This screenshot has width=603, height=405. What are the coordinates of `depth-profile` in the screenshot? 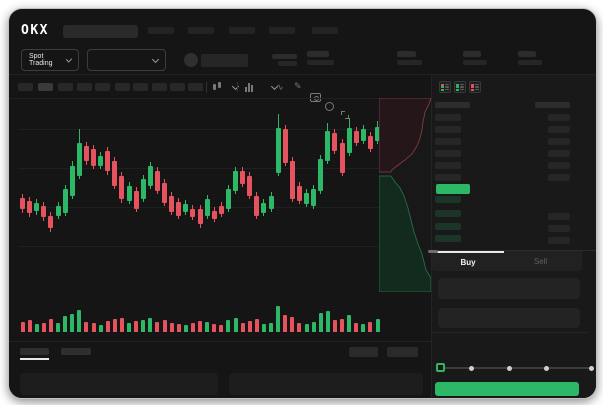 It's located at (405, 195).